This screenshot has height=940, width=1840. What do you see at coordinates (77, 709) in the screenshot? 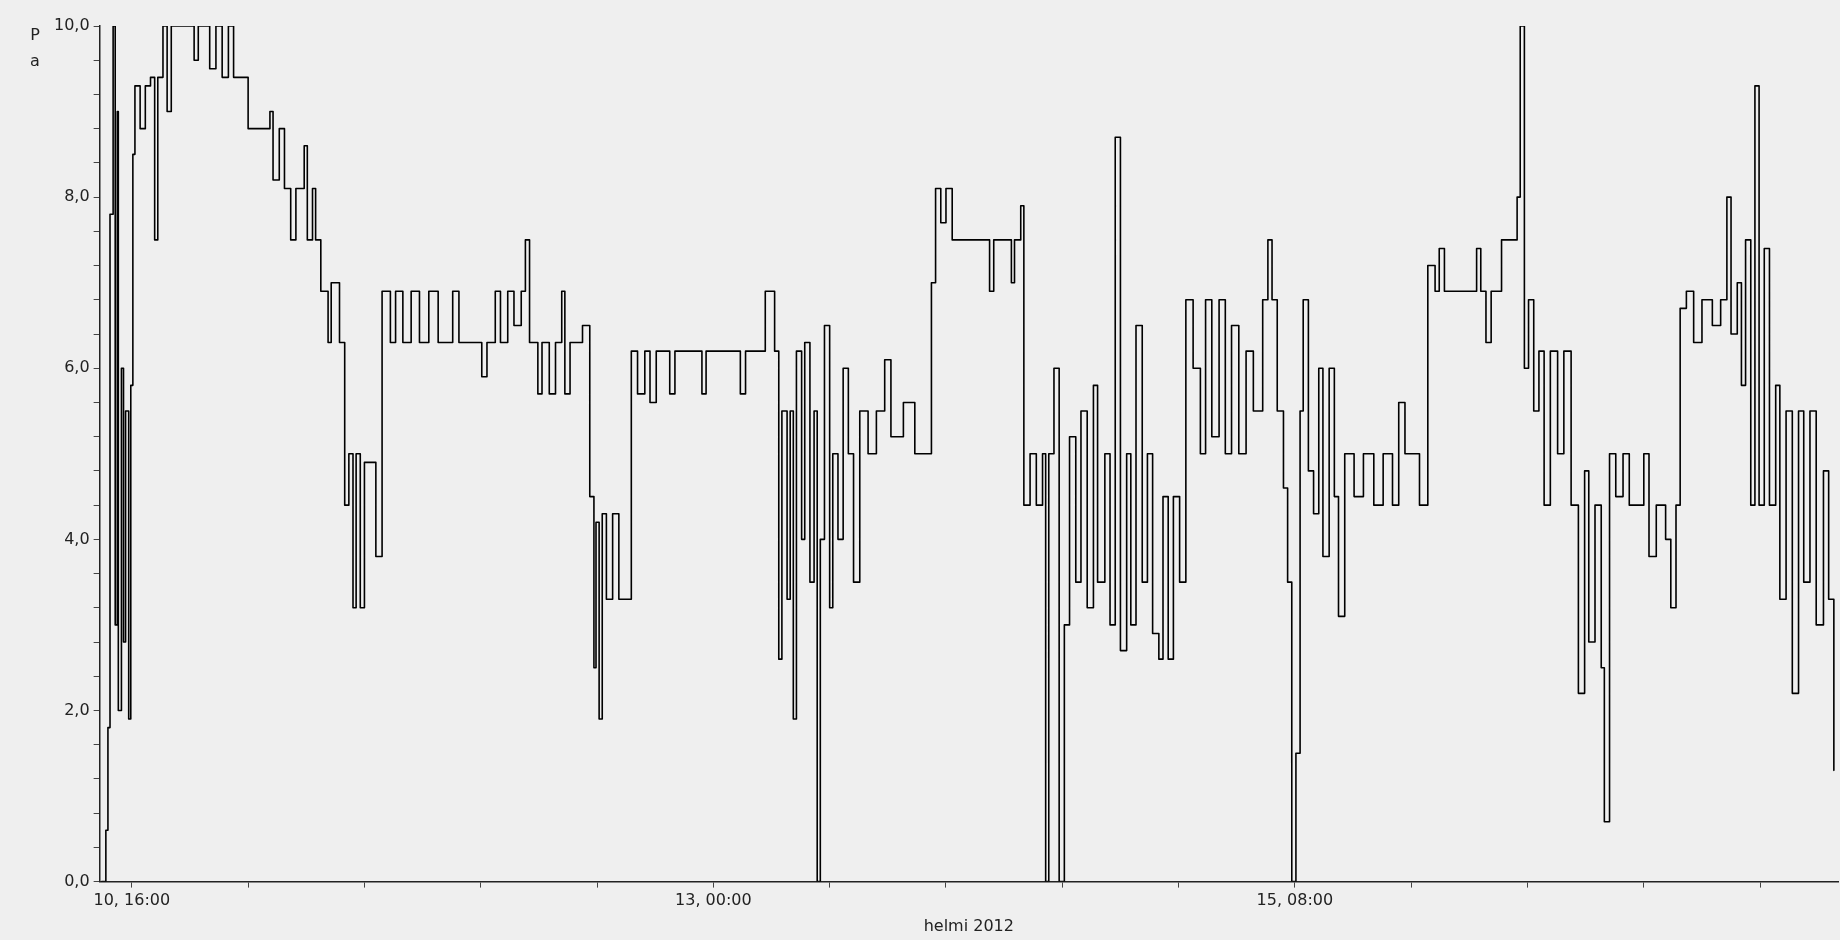
I see `y-tick-label: 2,0` at bounding box center [77, 709].